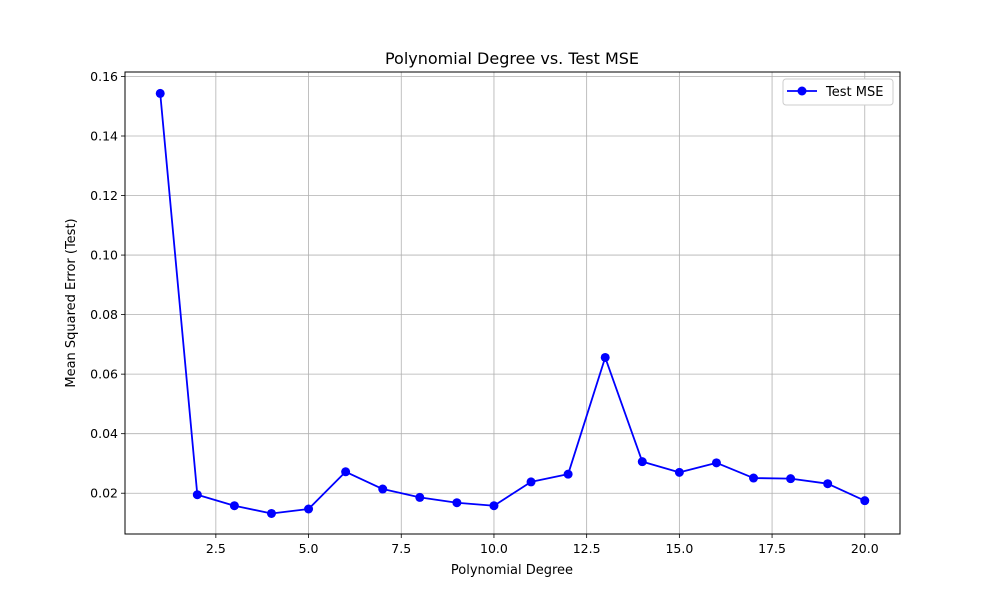 Image resolution: width=1000 pixels, height=604 pixels. What do you see at coordinates (216, 548) in the screenshot?
I see `x-tick-label: 2.5` at bounding box center [216, 548].